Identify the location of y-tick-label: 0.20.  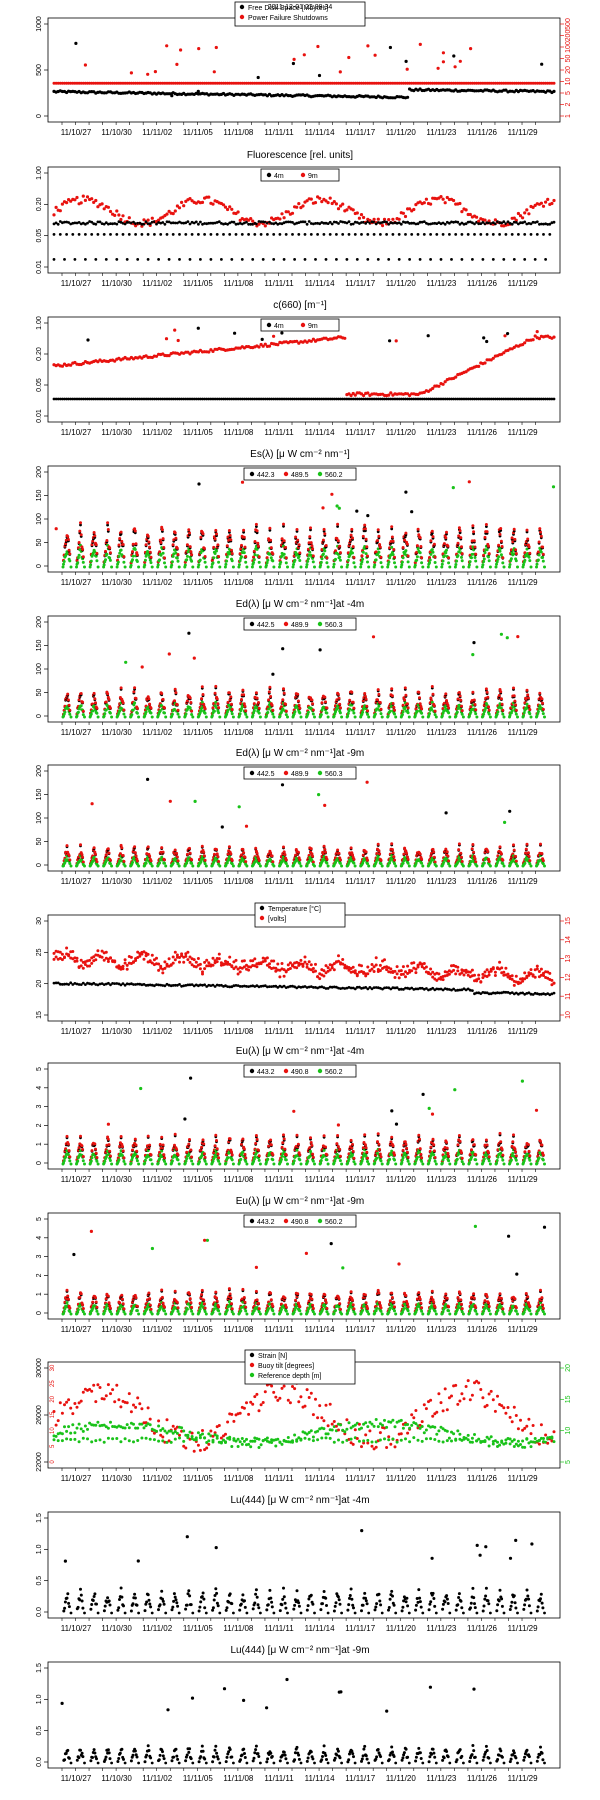
(39, 354).